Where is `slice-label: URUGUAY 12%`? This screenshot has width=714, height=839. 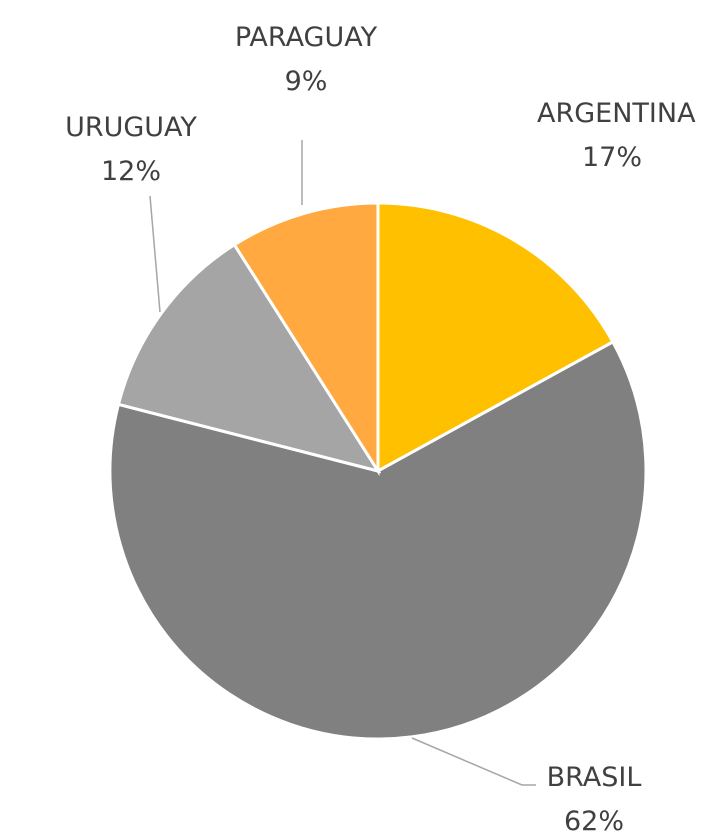 slice-label: URUGUAY 12% is located at coordinates (131, 150).